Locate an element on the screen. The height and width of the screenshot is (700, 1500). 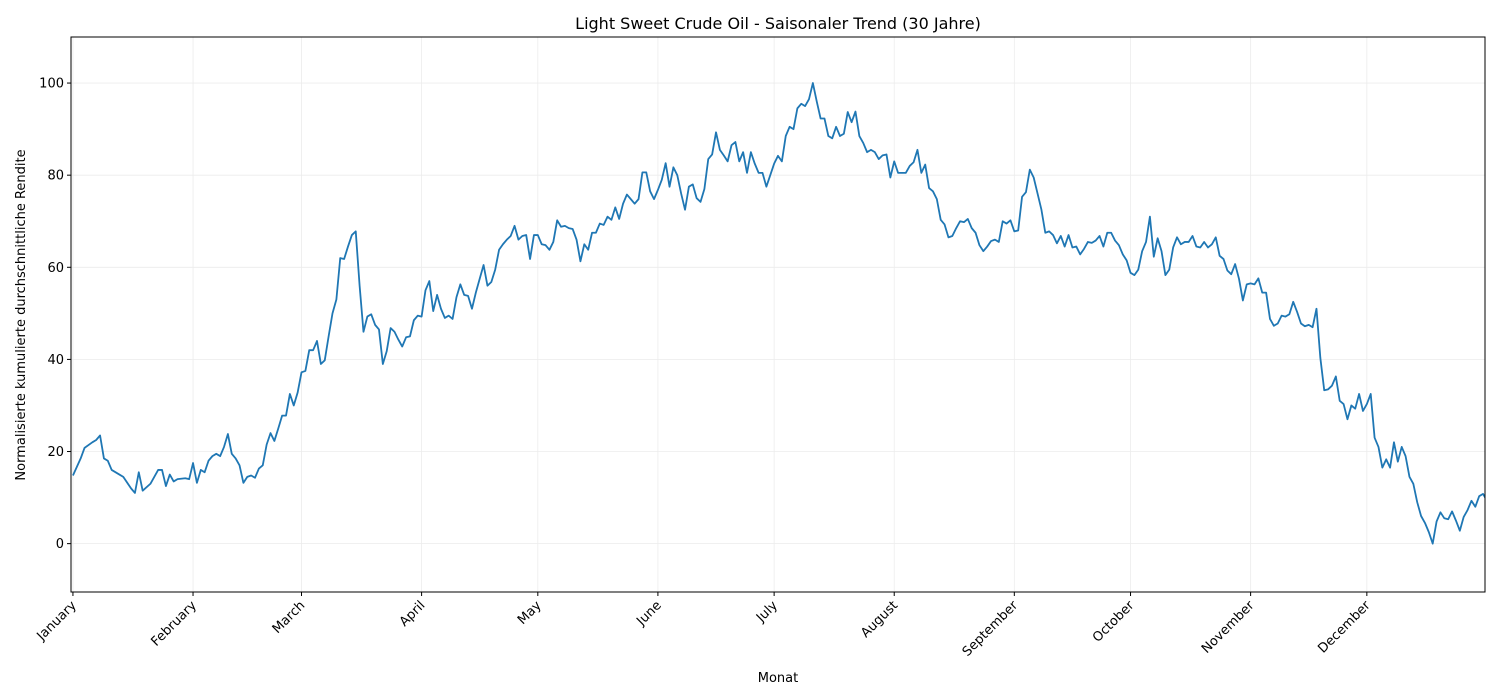
x-tick-label: October is located at coordinates (1114, 622).